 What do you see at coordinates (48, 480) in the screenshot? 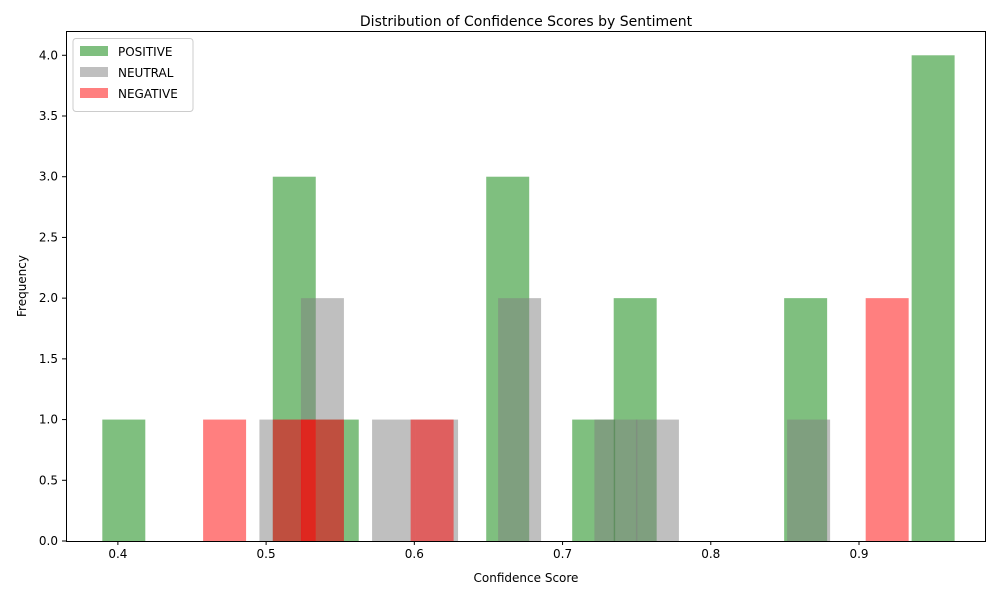
I see `y-tick-label: 0.5` at bounding box center [48, 480].